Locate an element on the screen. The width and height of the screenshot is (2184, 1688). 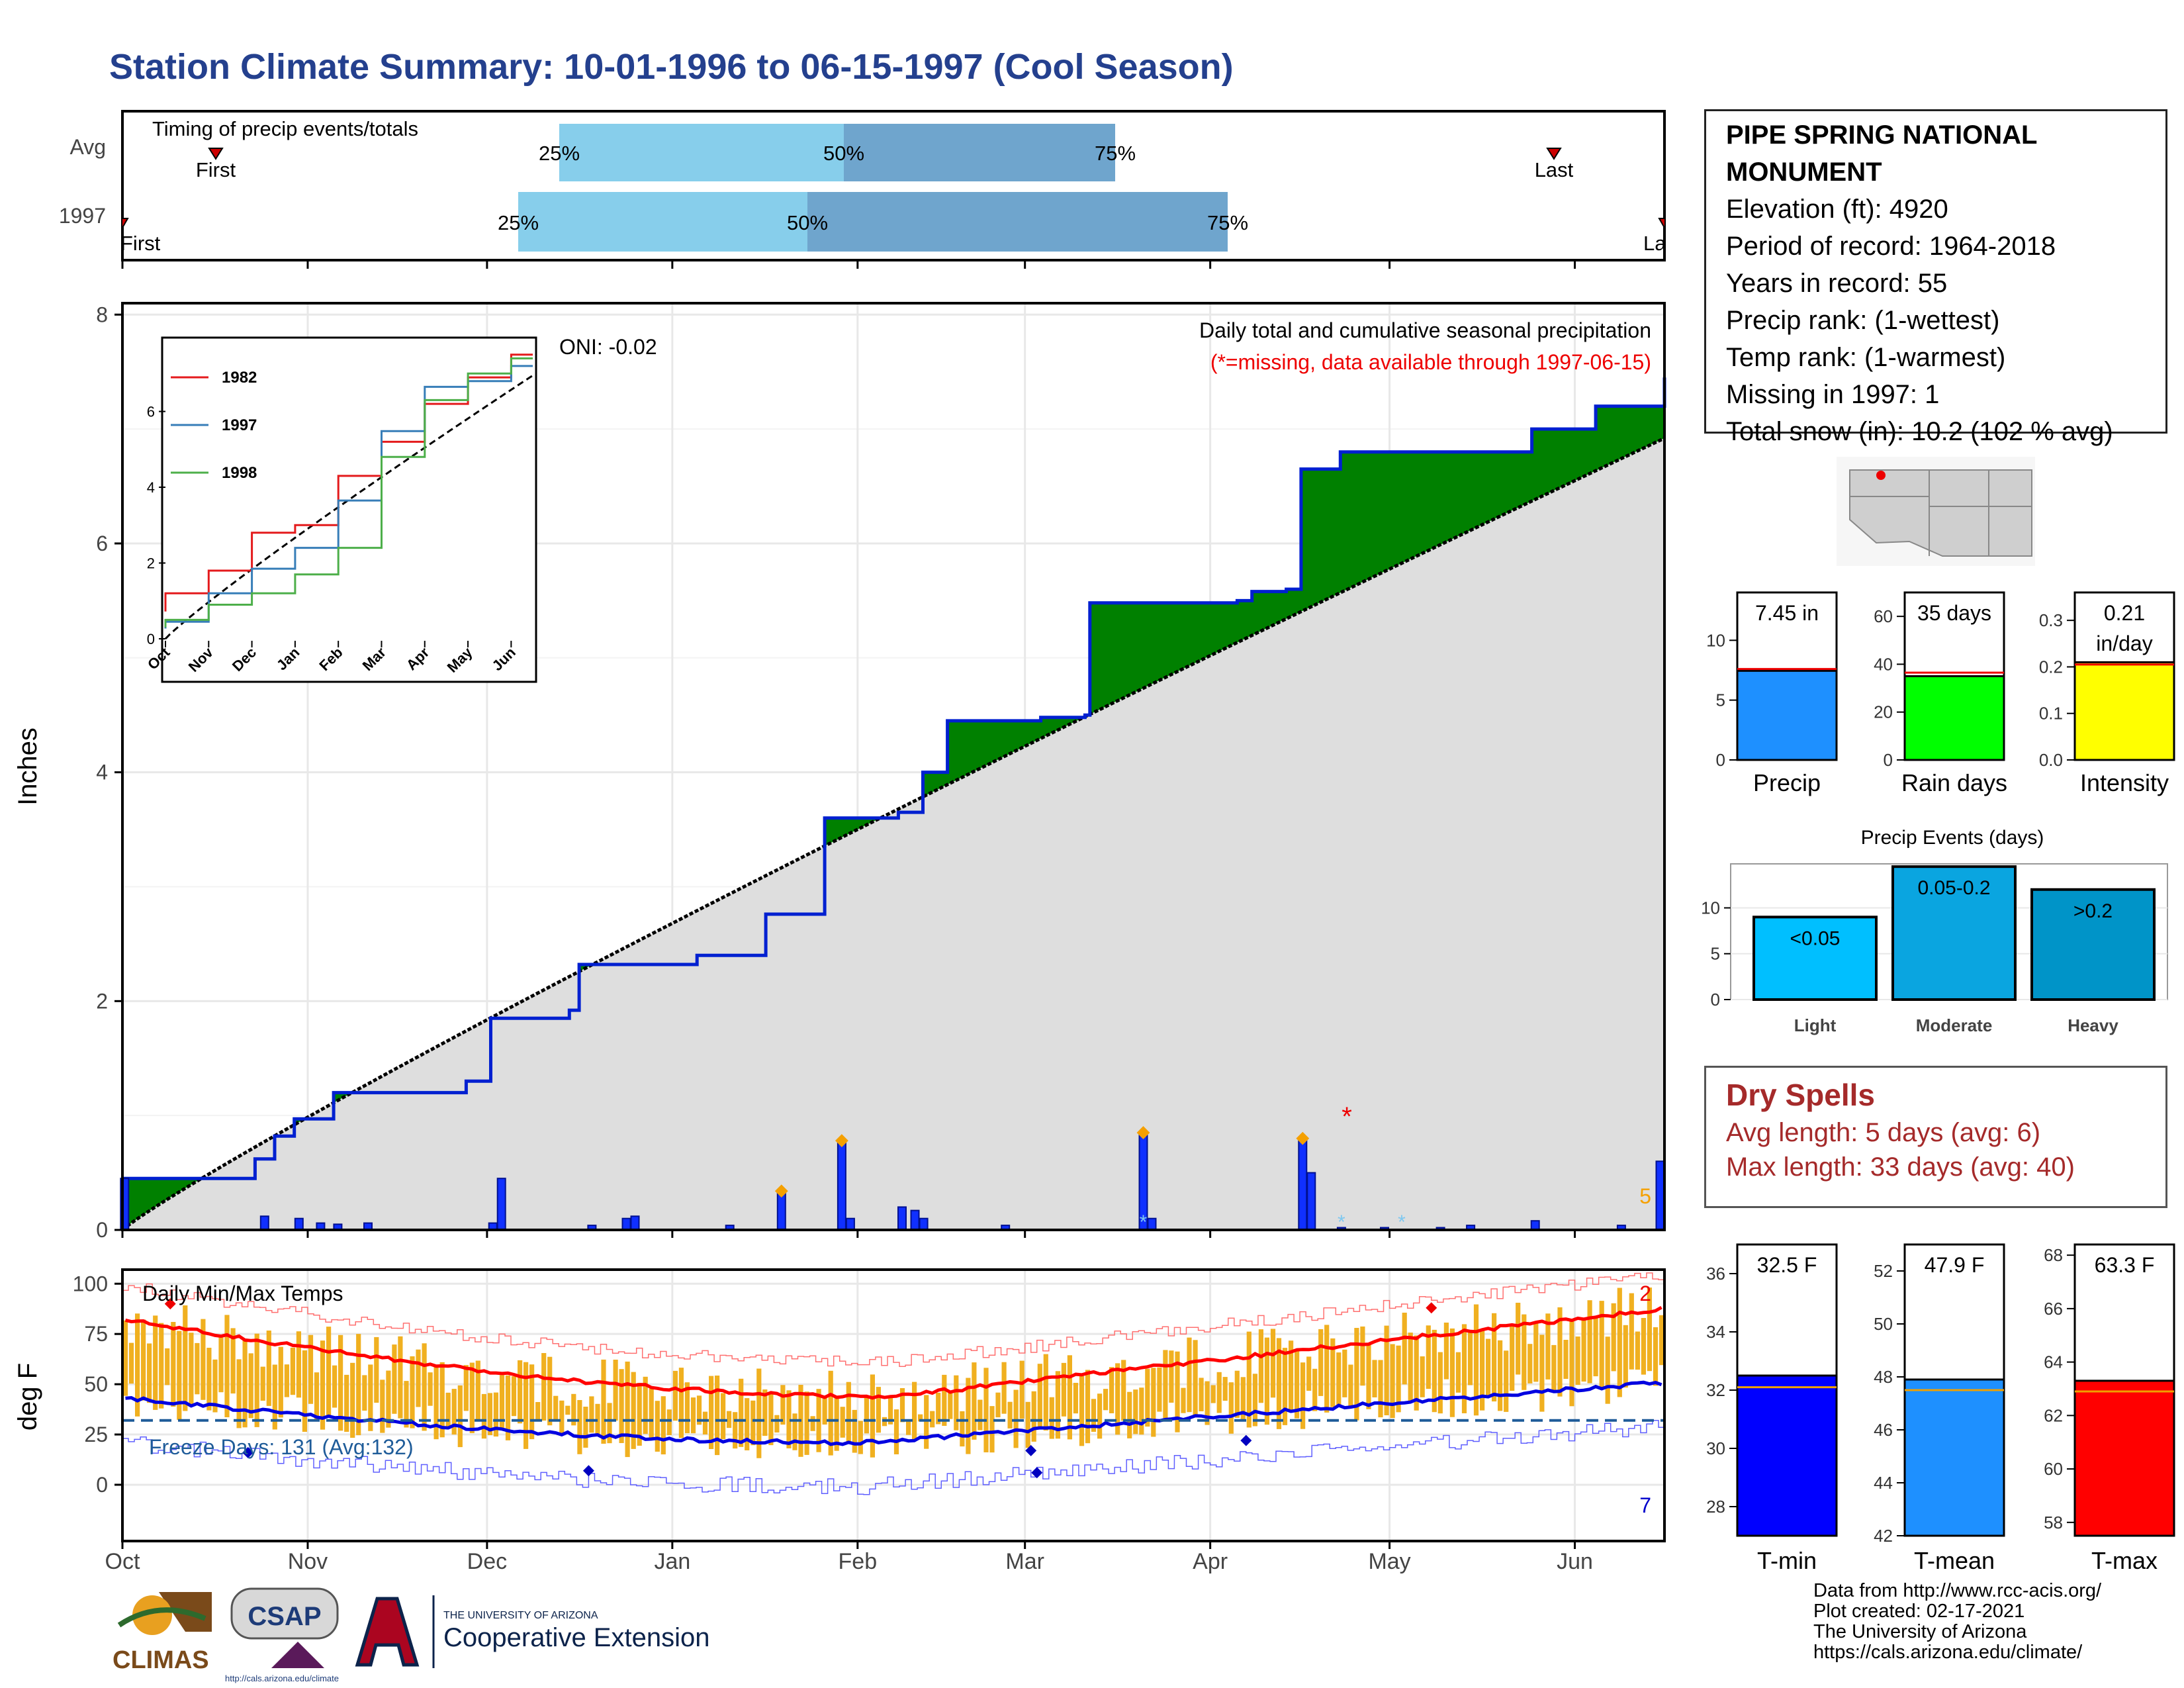
avg-last-label: Last is located at coordinates (1555, 169).